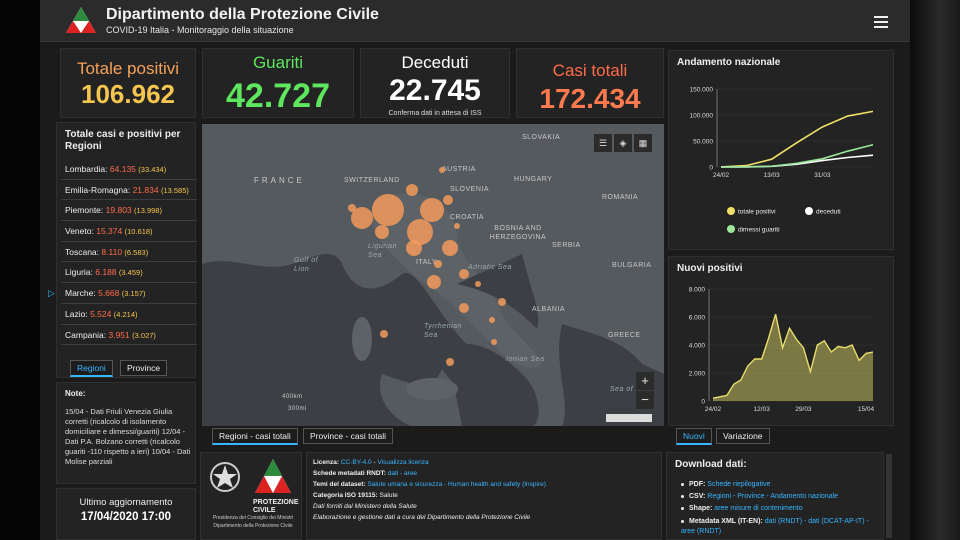  I want to click on logo-line-2: Dipartimento della Protezione Civile, so click(253, 526).